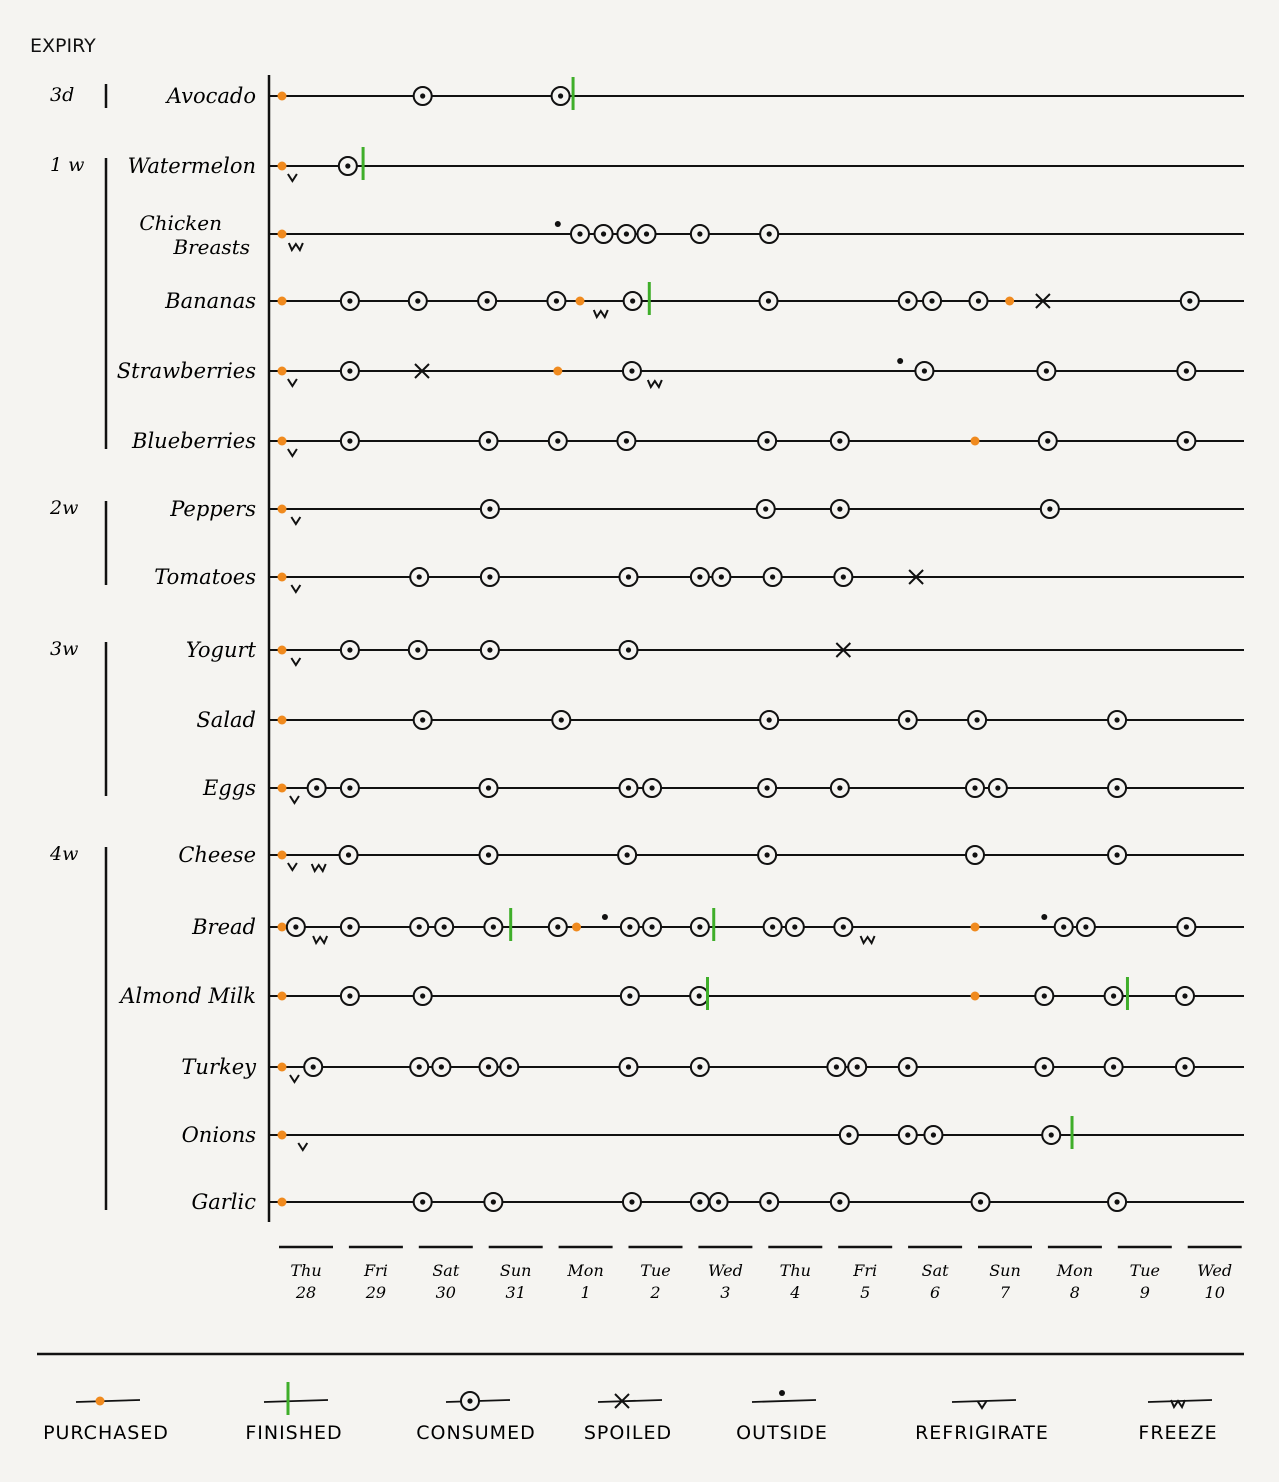 This screenshot has width=1279, height=1482. I want to click on day-date: 9, so click(1145, 1292).